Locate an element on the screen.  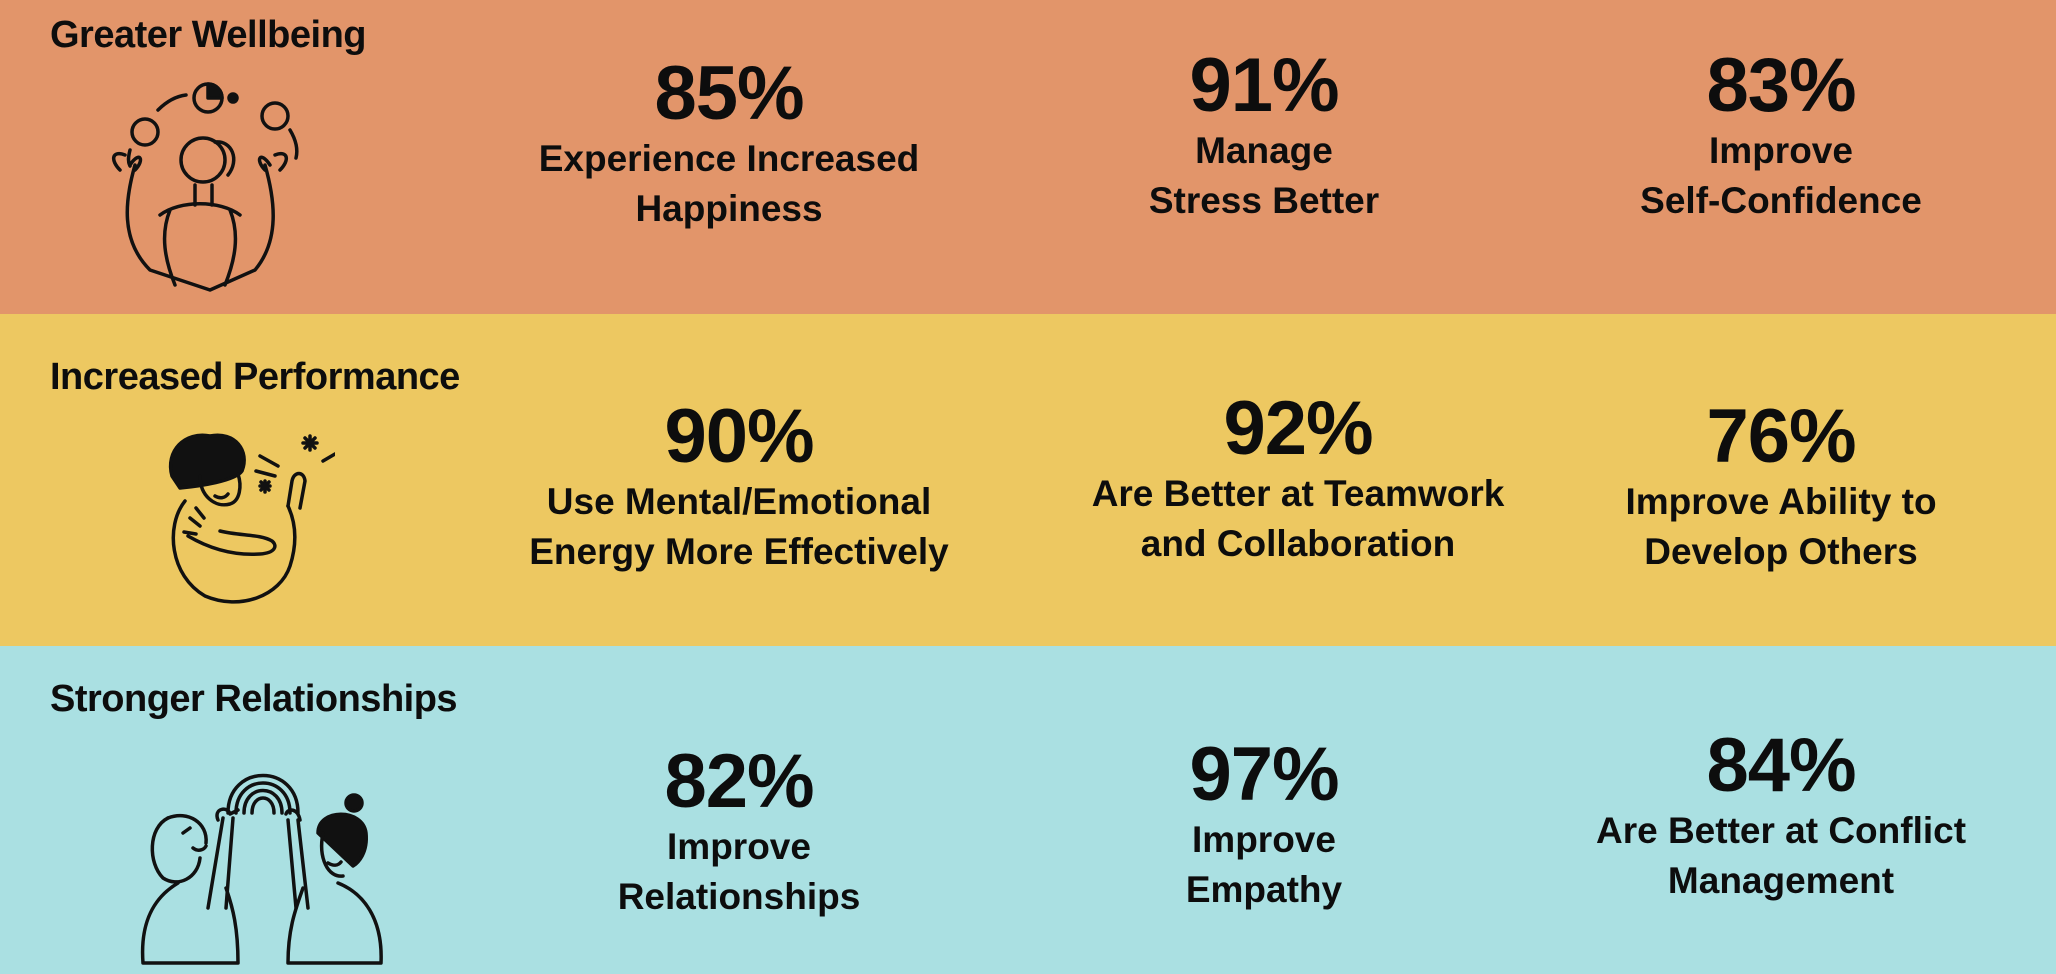
stat-percent: 92% is located at coordinates (1298, 428).